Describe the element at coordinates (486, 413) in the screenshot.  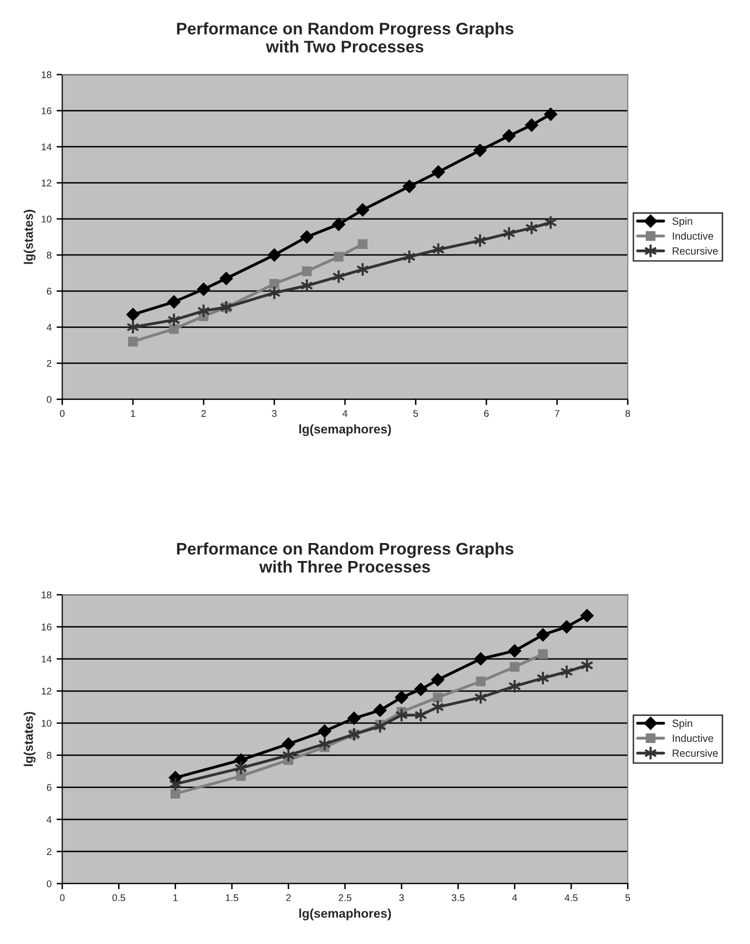
I see `x-tick-label: 6` at that location.